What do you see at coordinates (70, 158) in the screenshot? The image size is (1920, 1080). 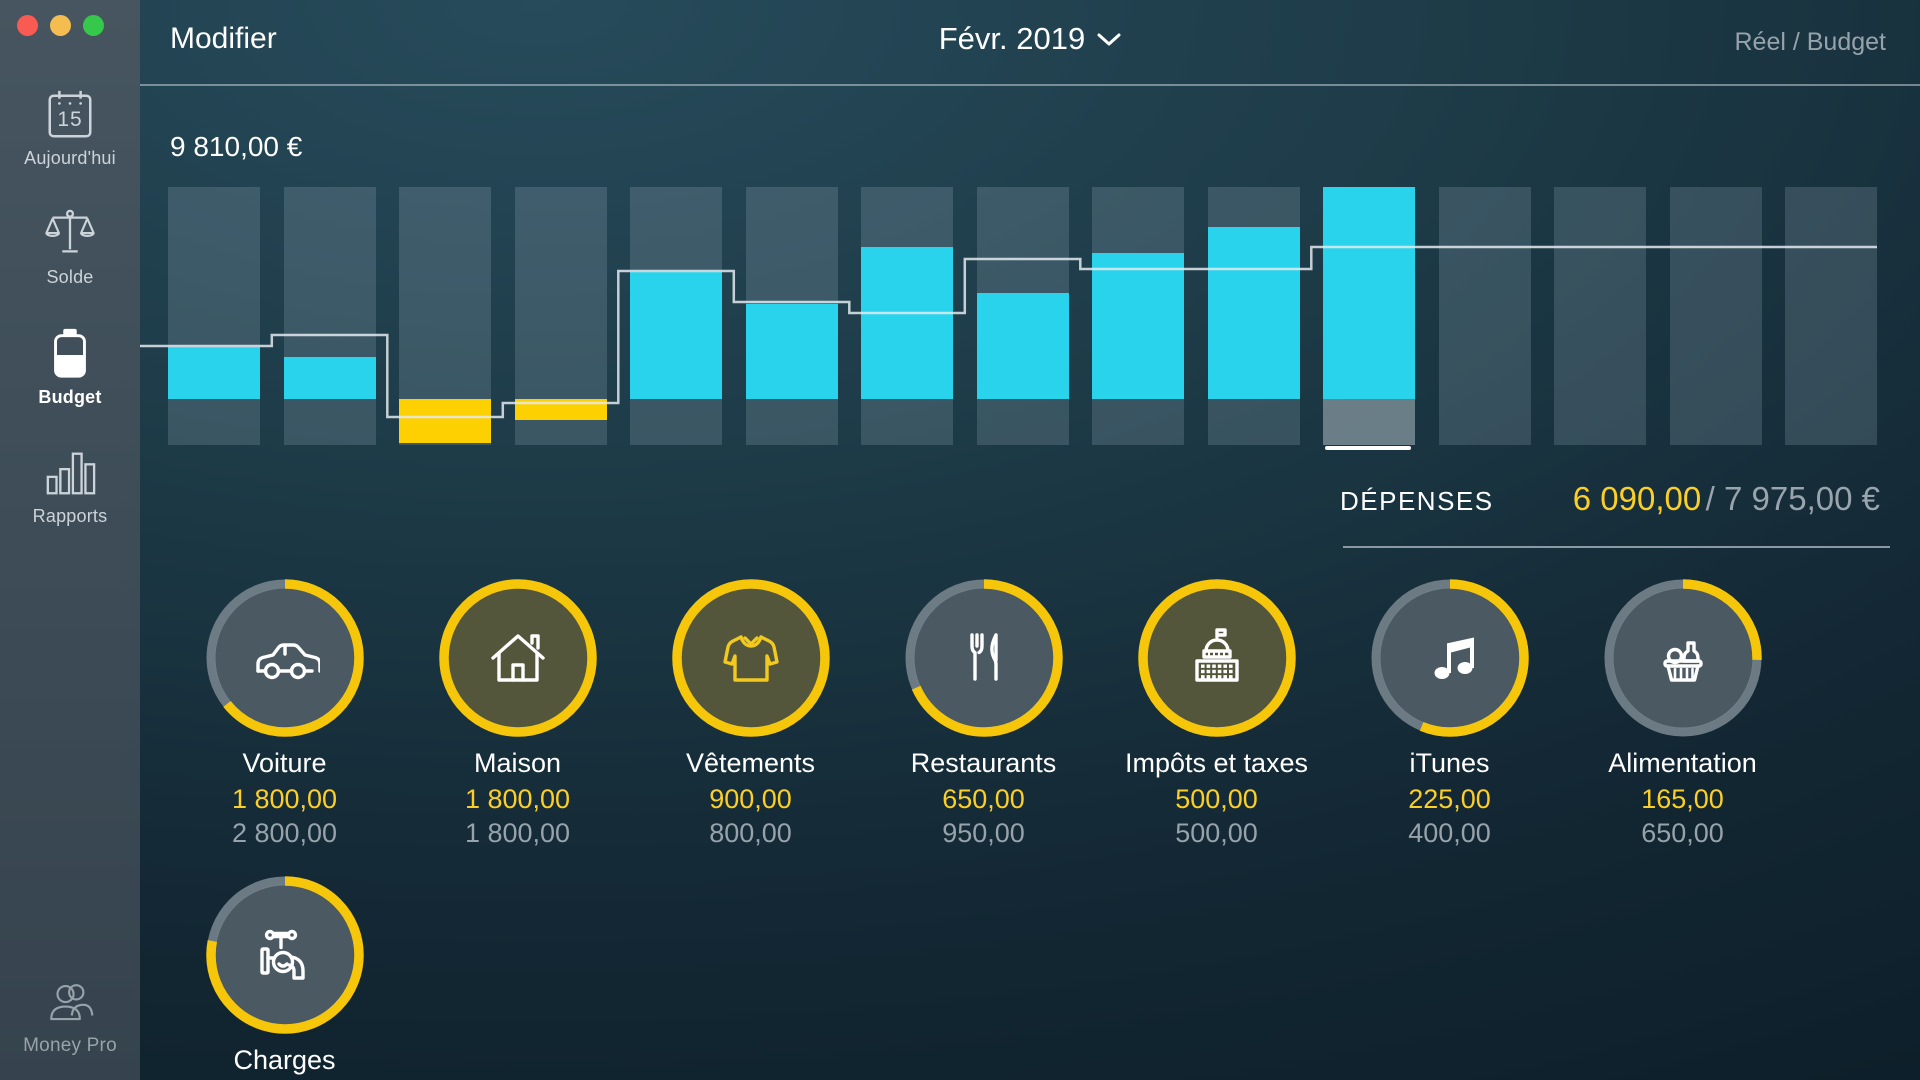 I see `sidebar-item-label: Aujourd'hui` at bounding box center [70, 158].